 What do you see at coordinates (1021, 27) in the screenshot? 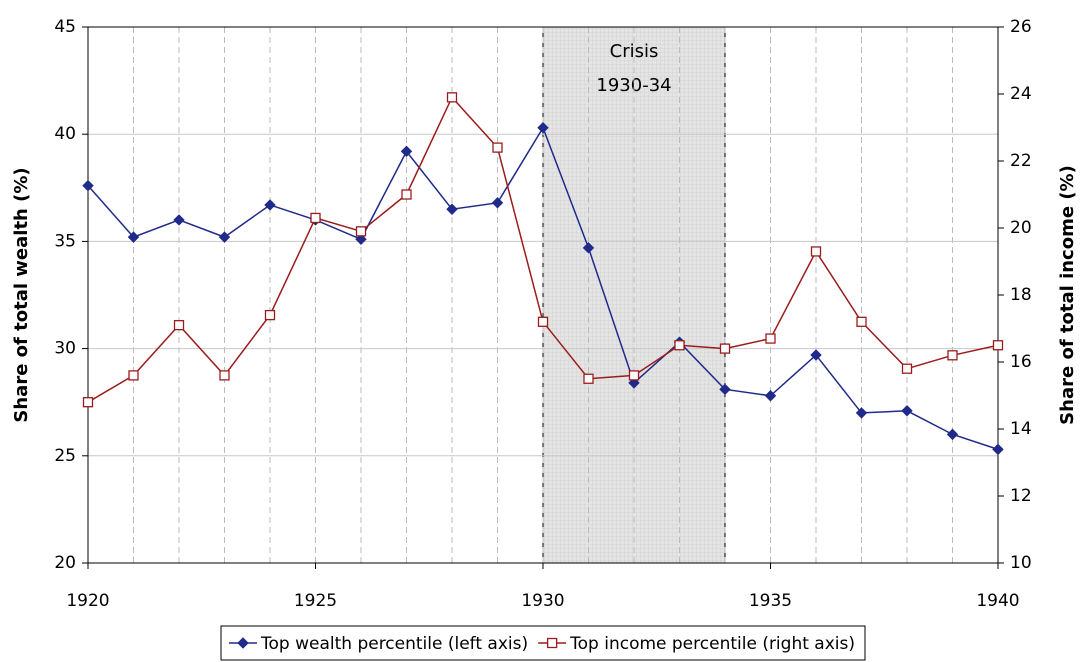
I see `y2-tick-label: 26` at bounding box center [1021, 27].